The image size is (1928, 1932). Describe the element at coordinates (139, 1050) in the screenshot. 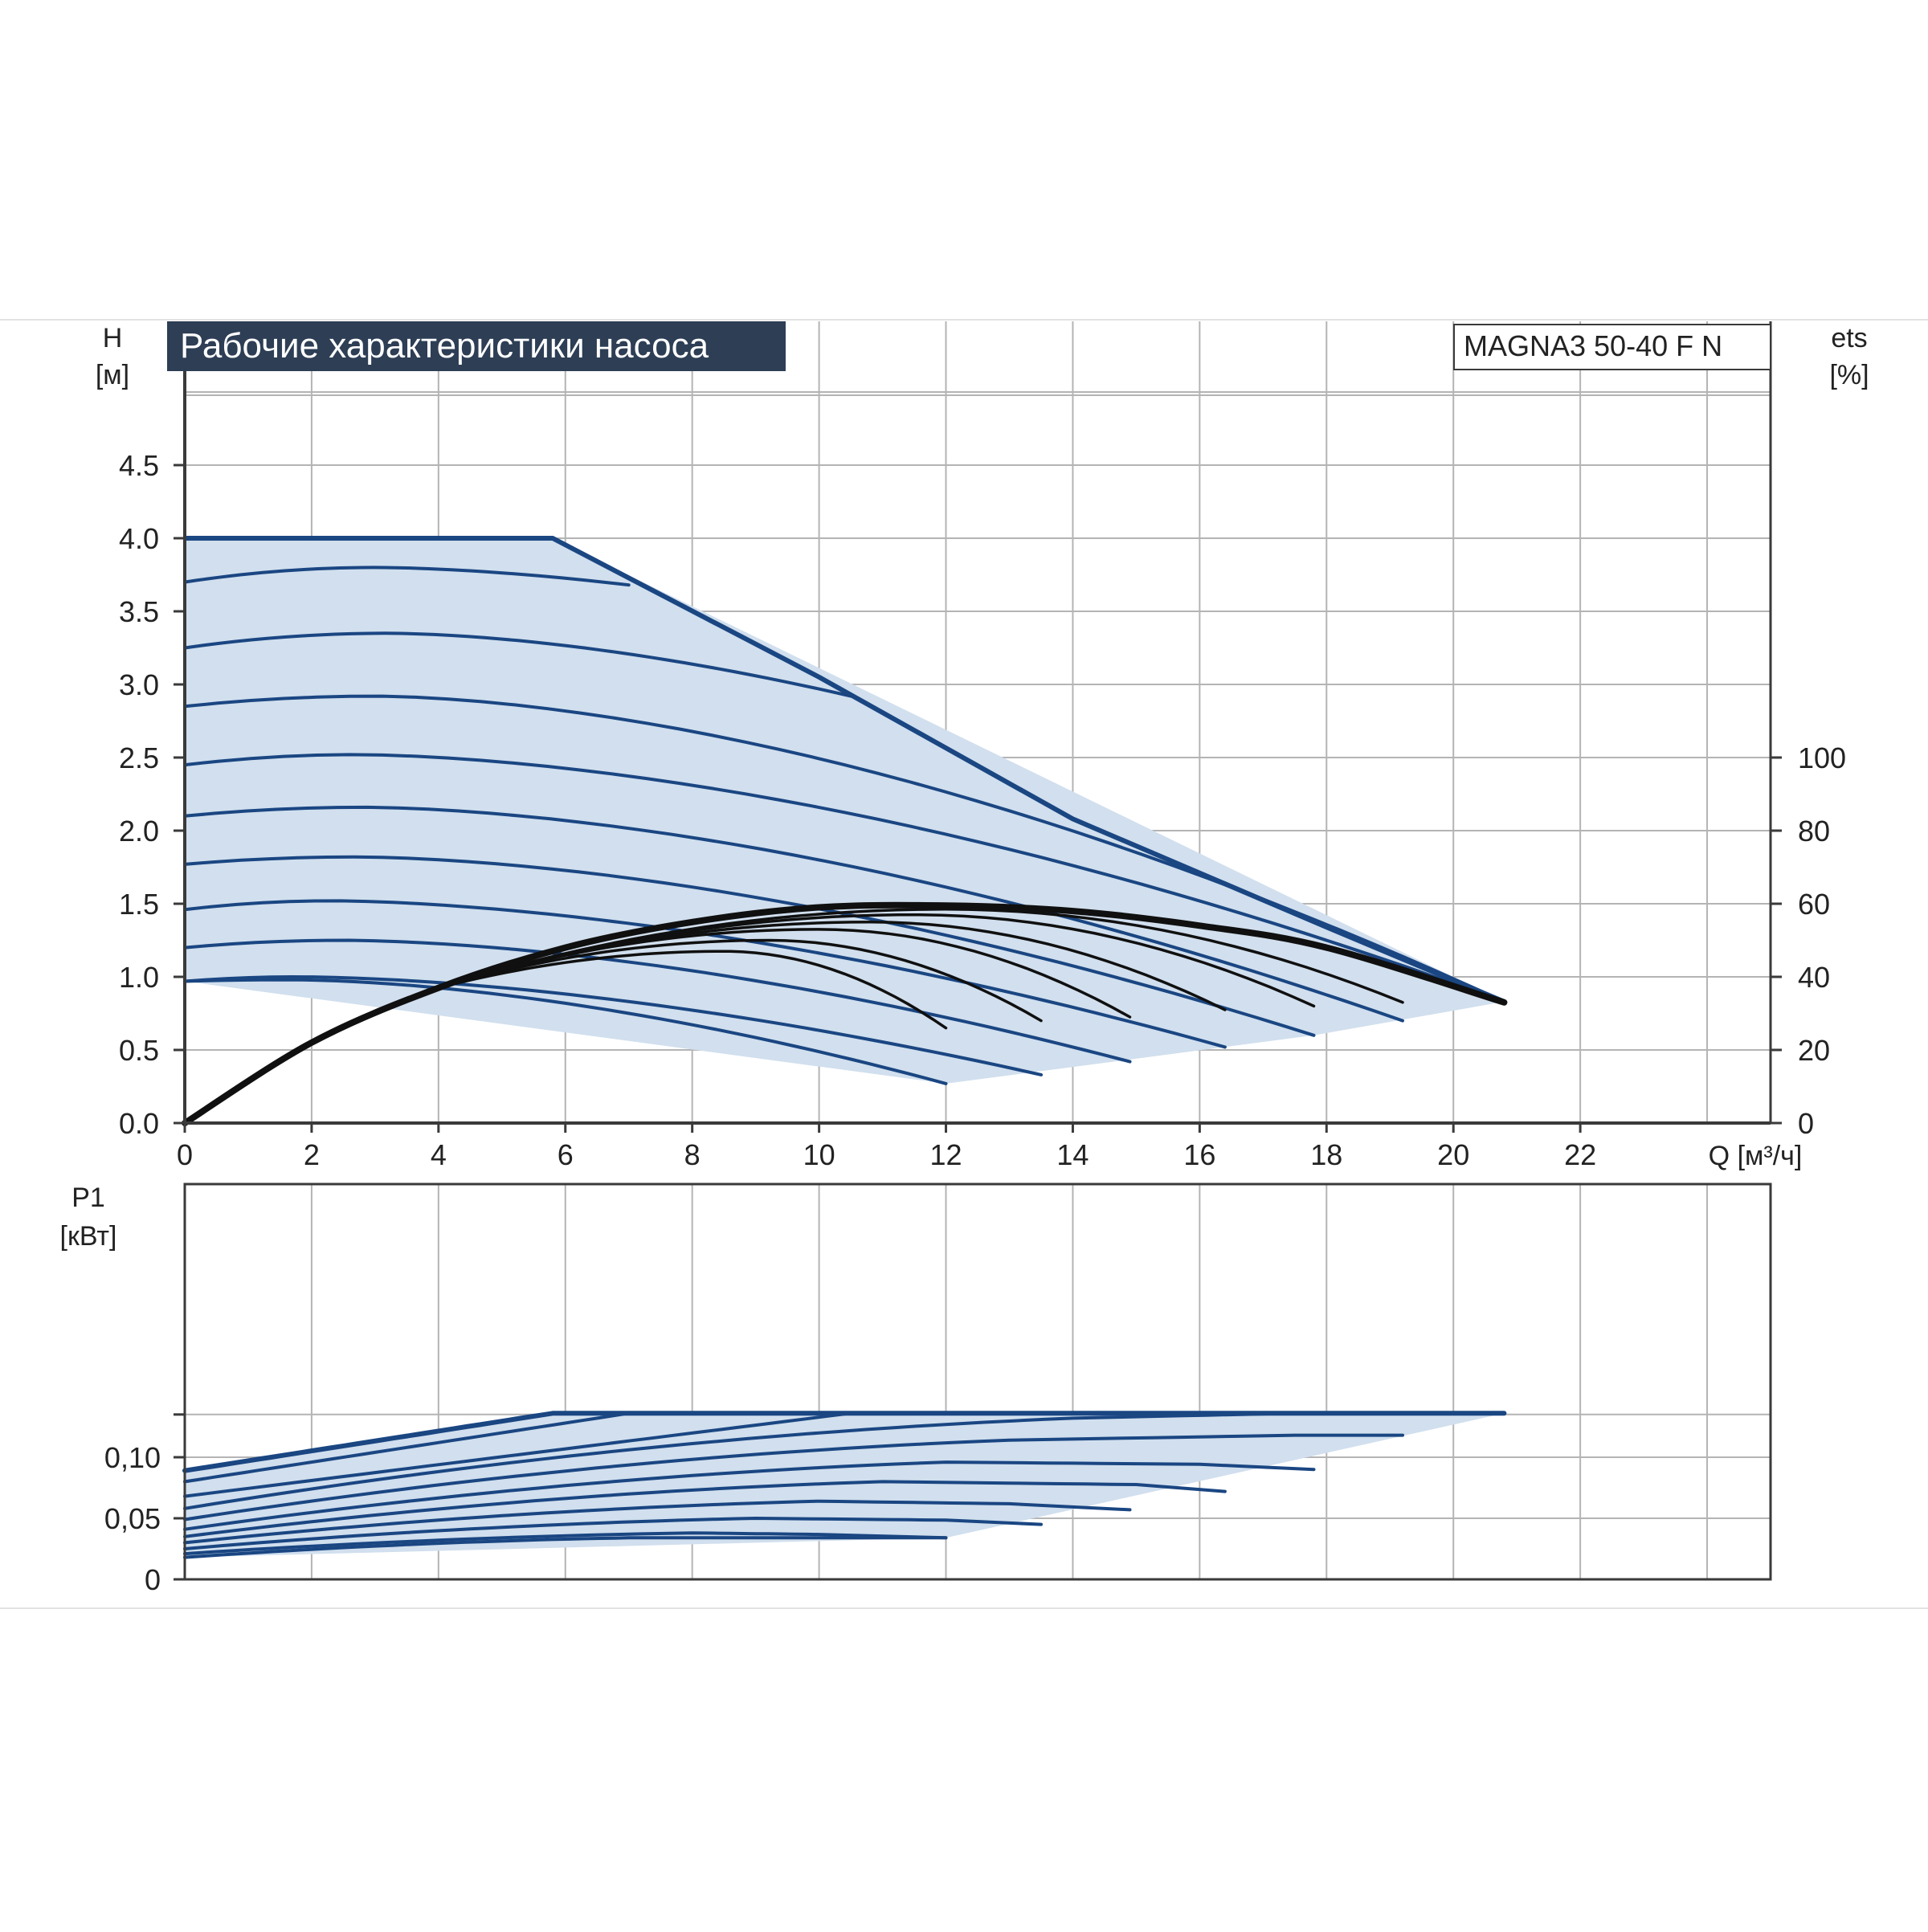

I see `head-y-tick-label: 0.5` at that location.